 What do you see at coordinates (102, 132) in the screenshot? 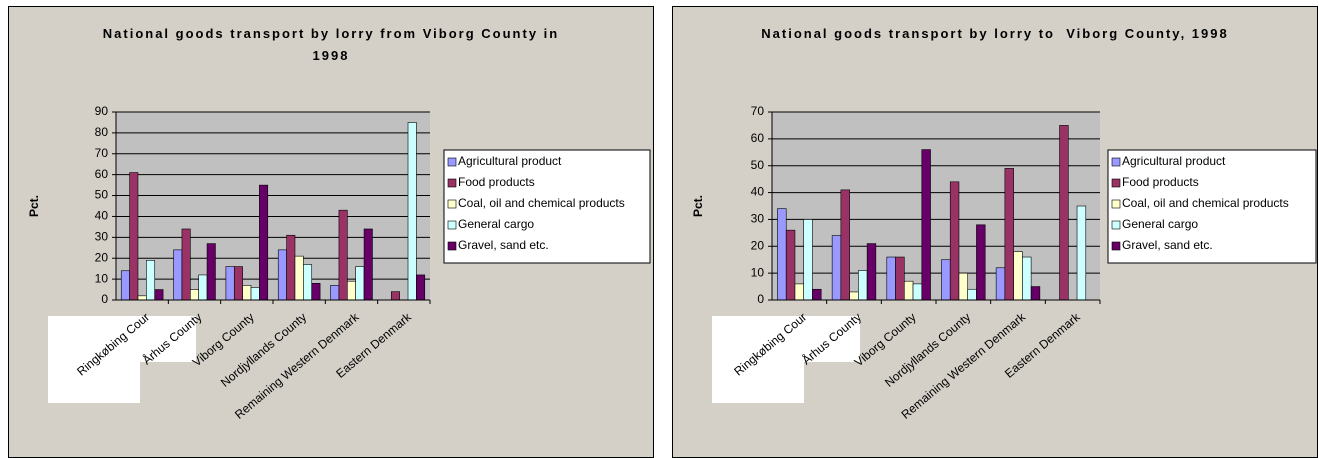
I see `y-tick-label: 80` at bounding box center [102, 132].